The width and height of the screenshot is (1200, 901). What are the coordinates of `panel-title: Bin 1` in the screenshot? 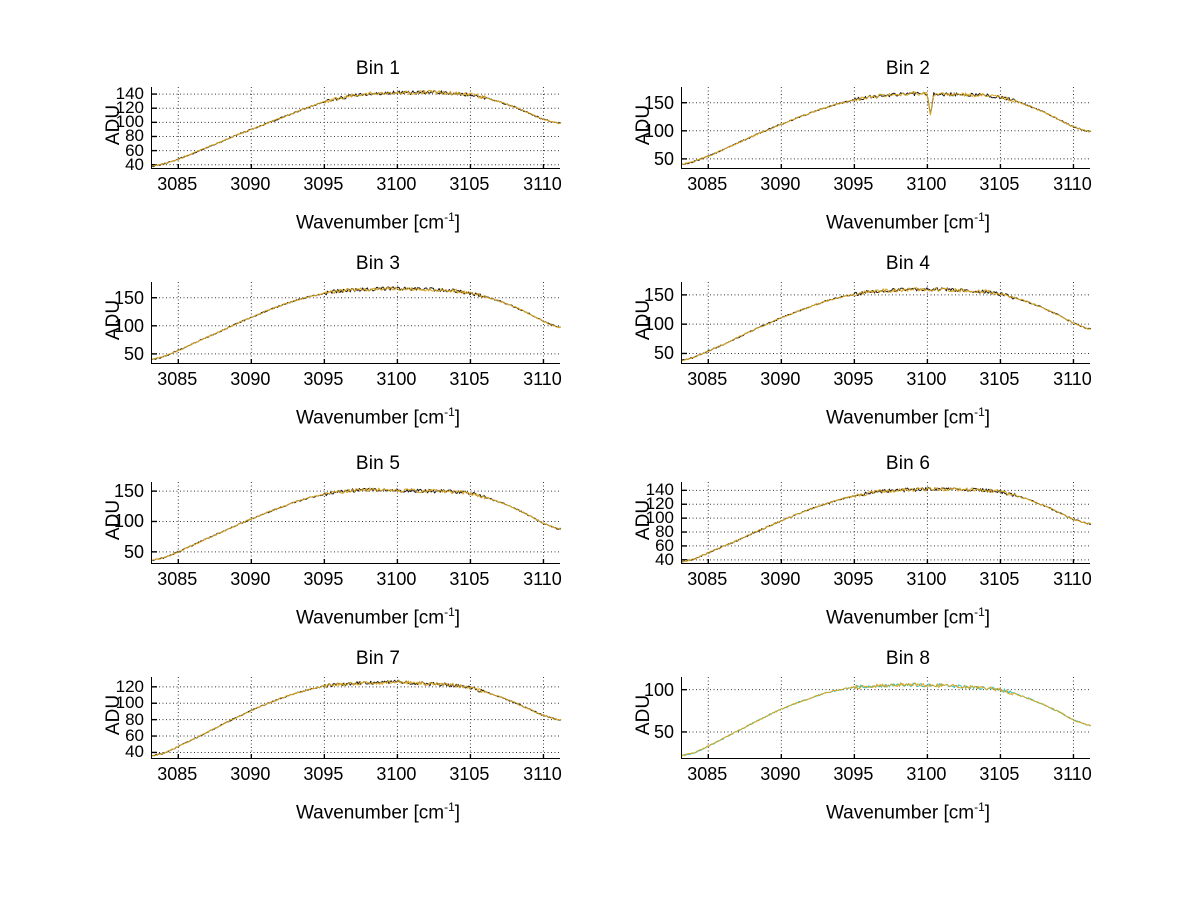 It's located at (378, 68).